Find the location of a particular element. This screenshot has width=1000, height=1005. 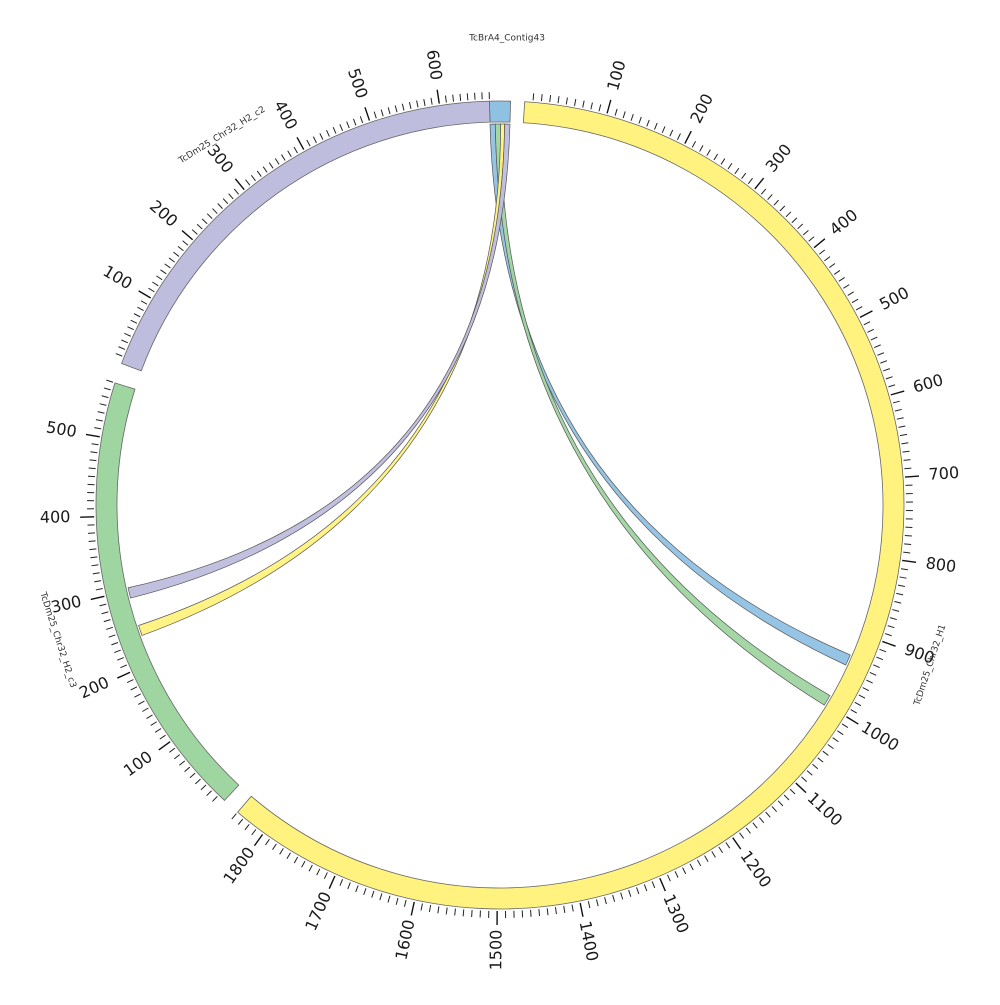

segment-contig43 is located at coordinates (499, 111).